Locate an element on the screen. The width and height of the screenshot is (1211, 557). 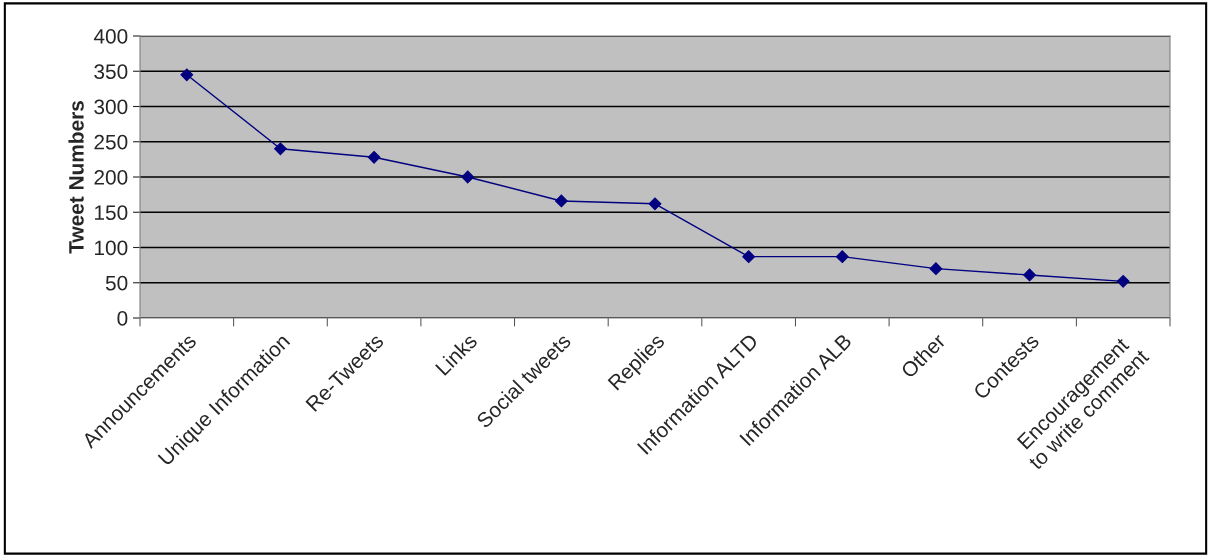
y-tick-label: 100 is located at coordinates (111, 248).